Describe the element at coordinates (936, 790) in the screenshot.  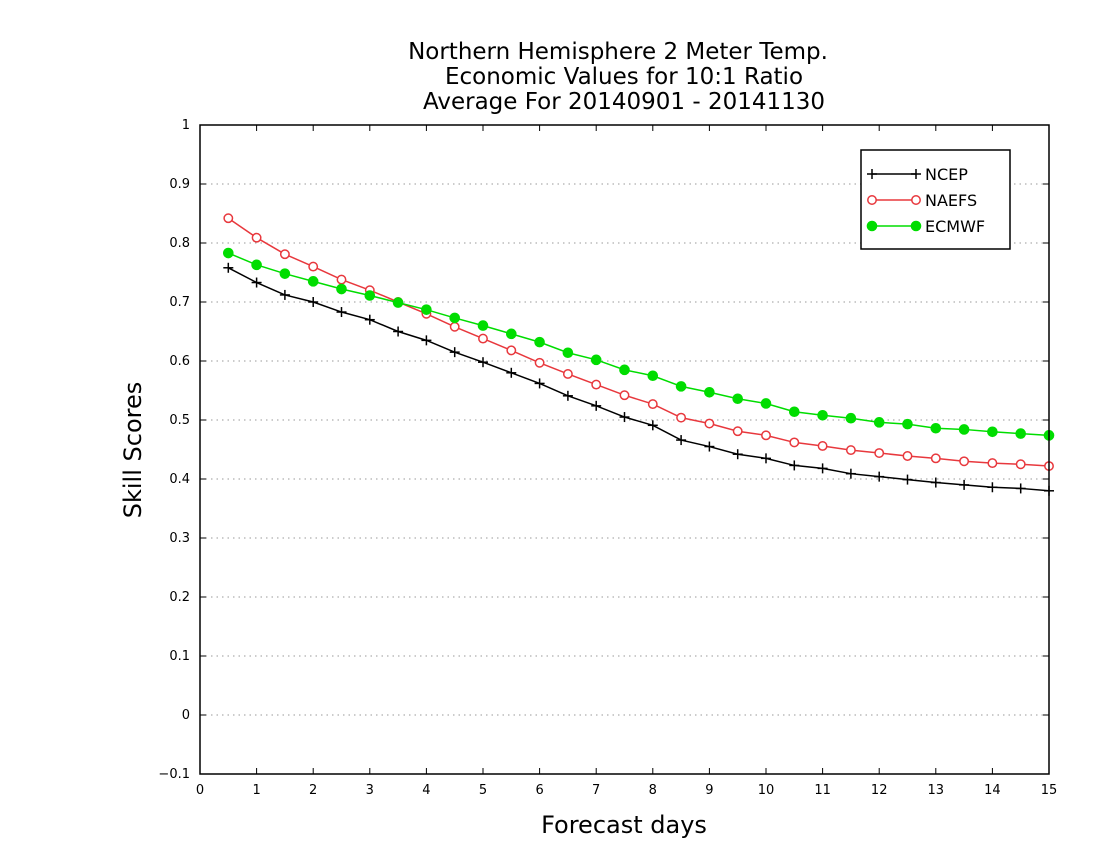
I see `x-tick-label: 13` at that location.